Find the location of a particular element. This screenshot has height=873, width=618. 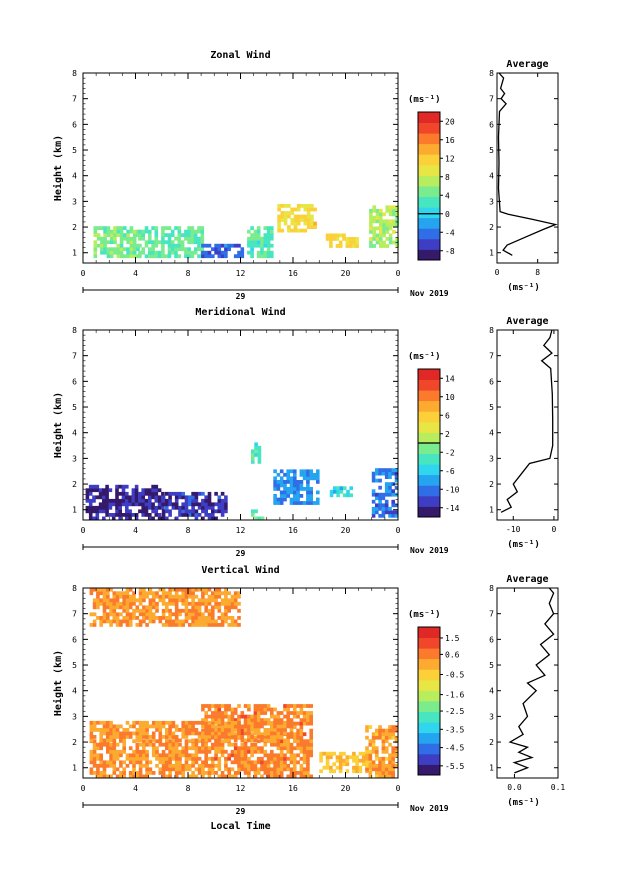

average-y-tick-label: 3 is located at coordinates (491, 458).